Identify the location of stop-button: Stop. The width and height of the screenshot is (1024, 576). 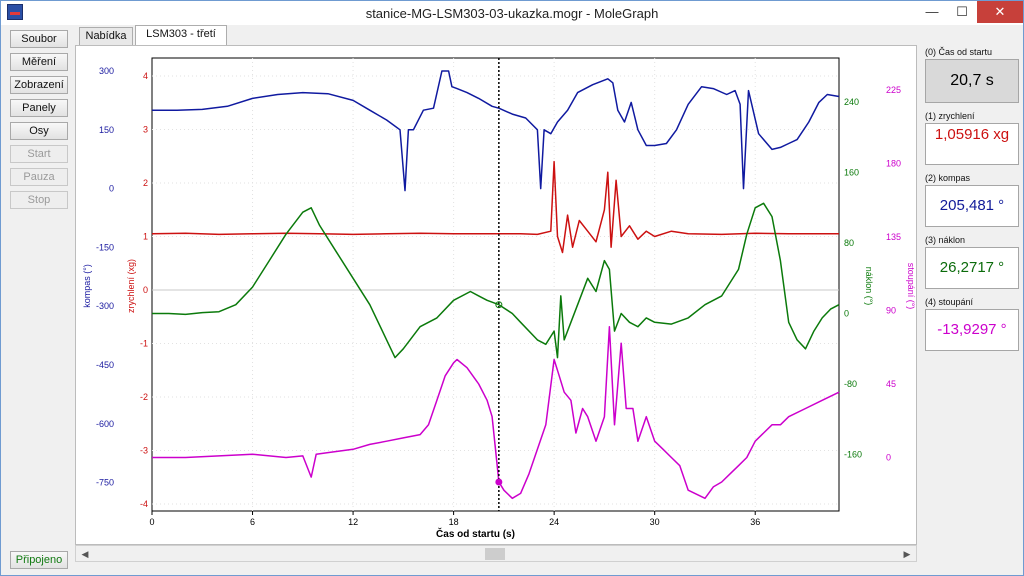
(39, 200).